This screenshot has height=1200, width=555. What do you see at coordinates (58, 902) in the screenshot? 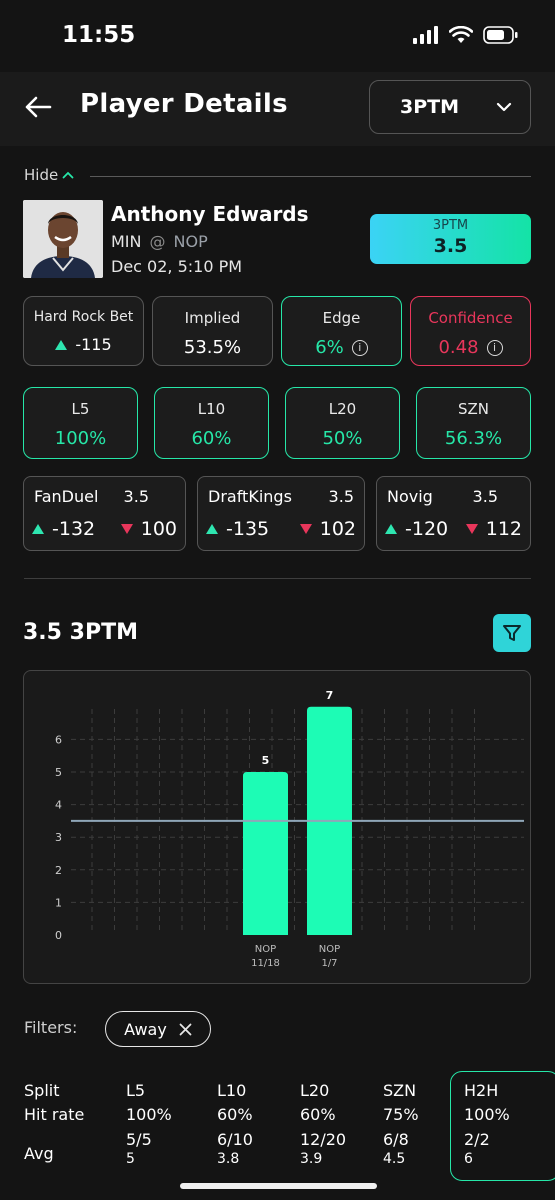
I see `y-tick-label: 1` at bounding box center [58, 902].